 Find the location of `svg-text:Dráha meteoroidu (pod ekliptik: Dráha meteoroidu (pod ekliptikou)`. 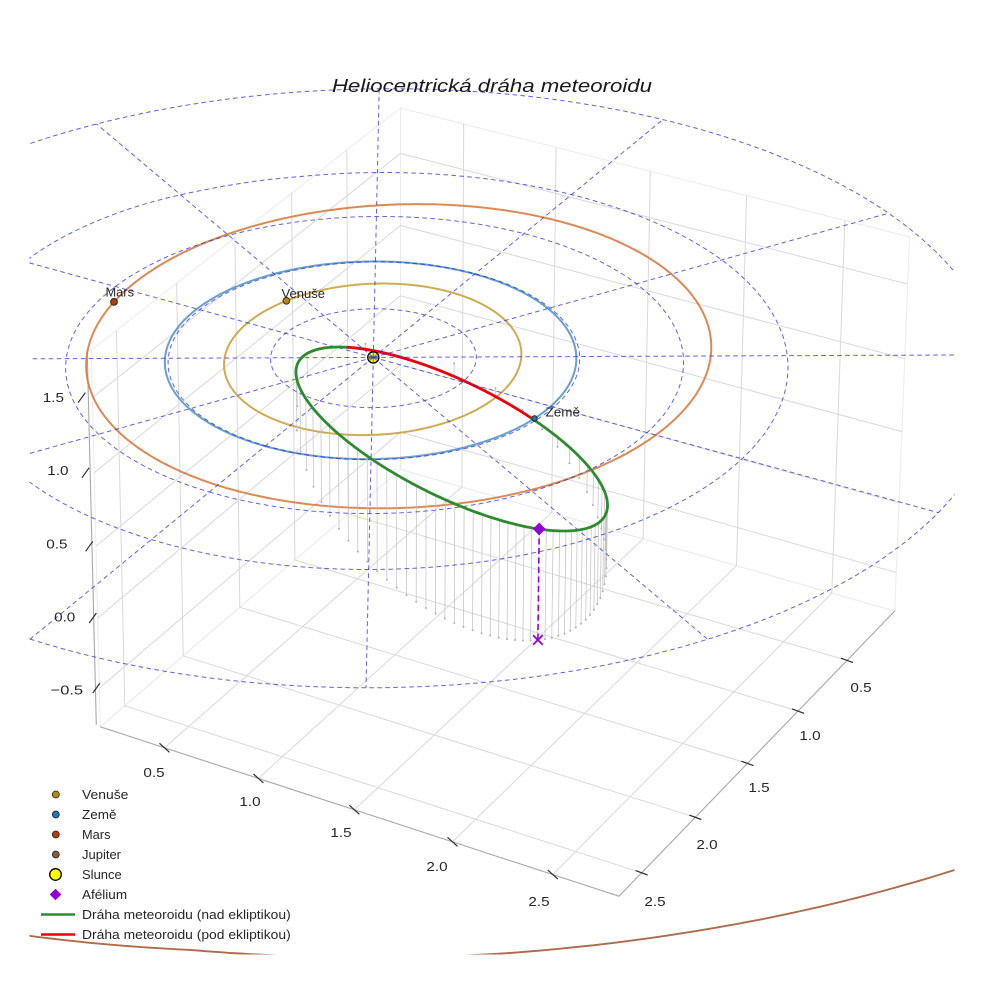

svg-text:Dráha meteoroidu (pod ekliptik: Dráha meteoroidu (pod ekliptikou) is located at coordinates (186, 934).